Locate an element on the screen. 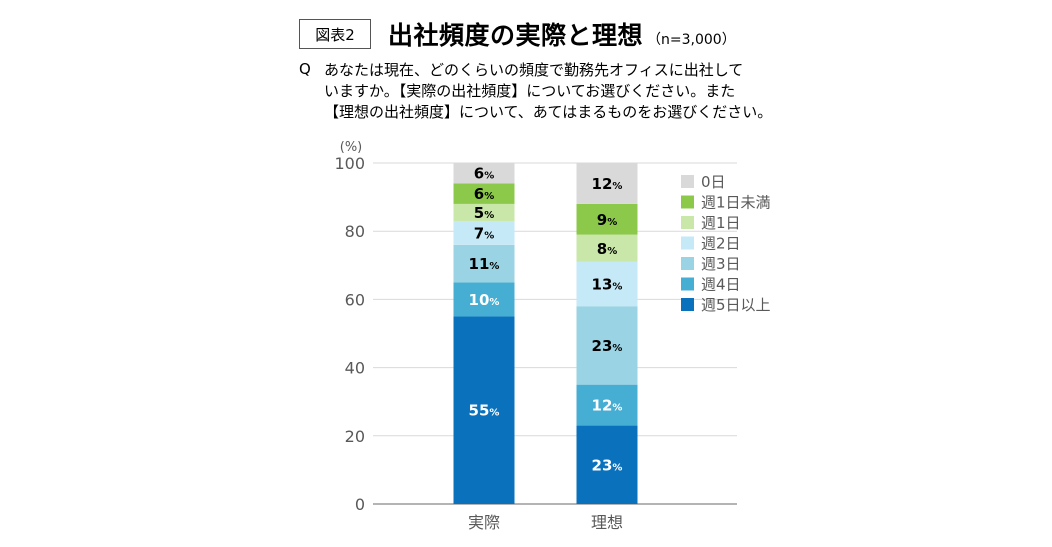 The width and height of the screenshot is (1052, 547). y-axis-label: (%) is located at coordinates (351, 147).